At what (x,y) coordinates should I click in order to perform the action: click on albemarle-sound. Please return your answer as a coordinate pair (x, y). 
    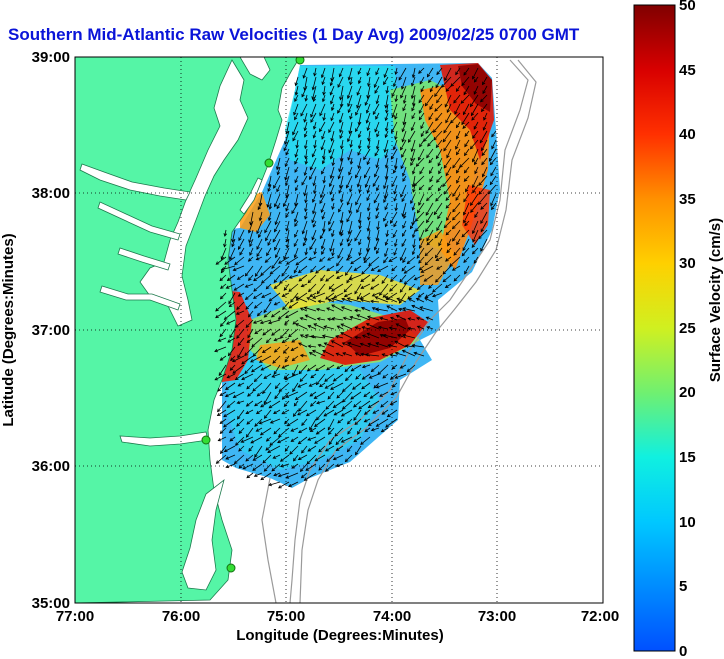
    Looking at the image, I should click on (164, 439).